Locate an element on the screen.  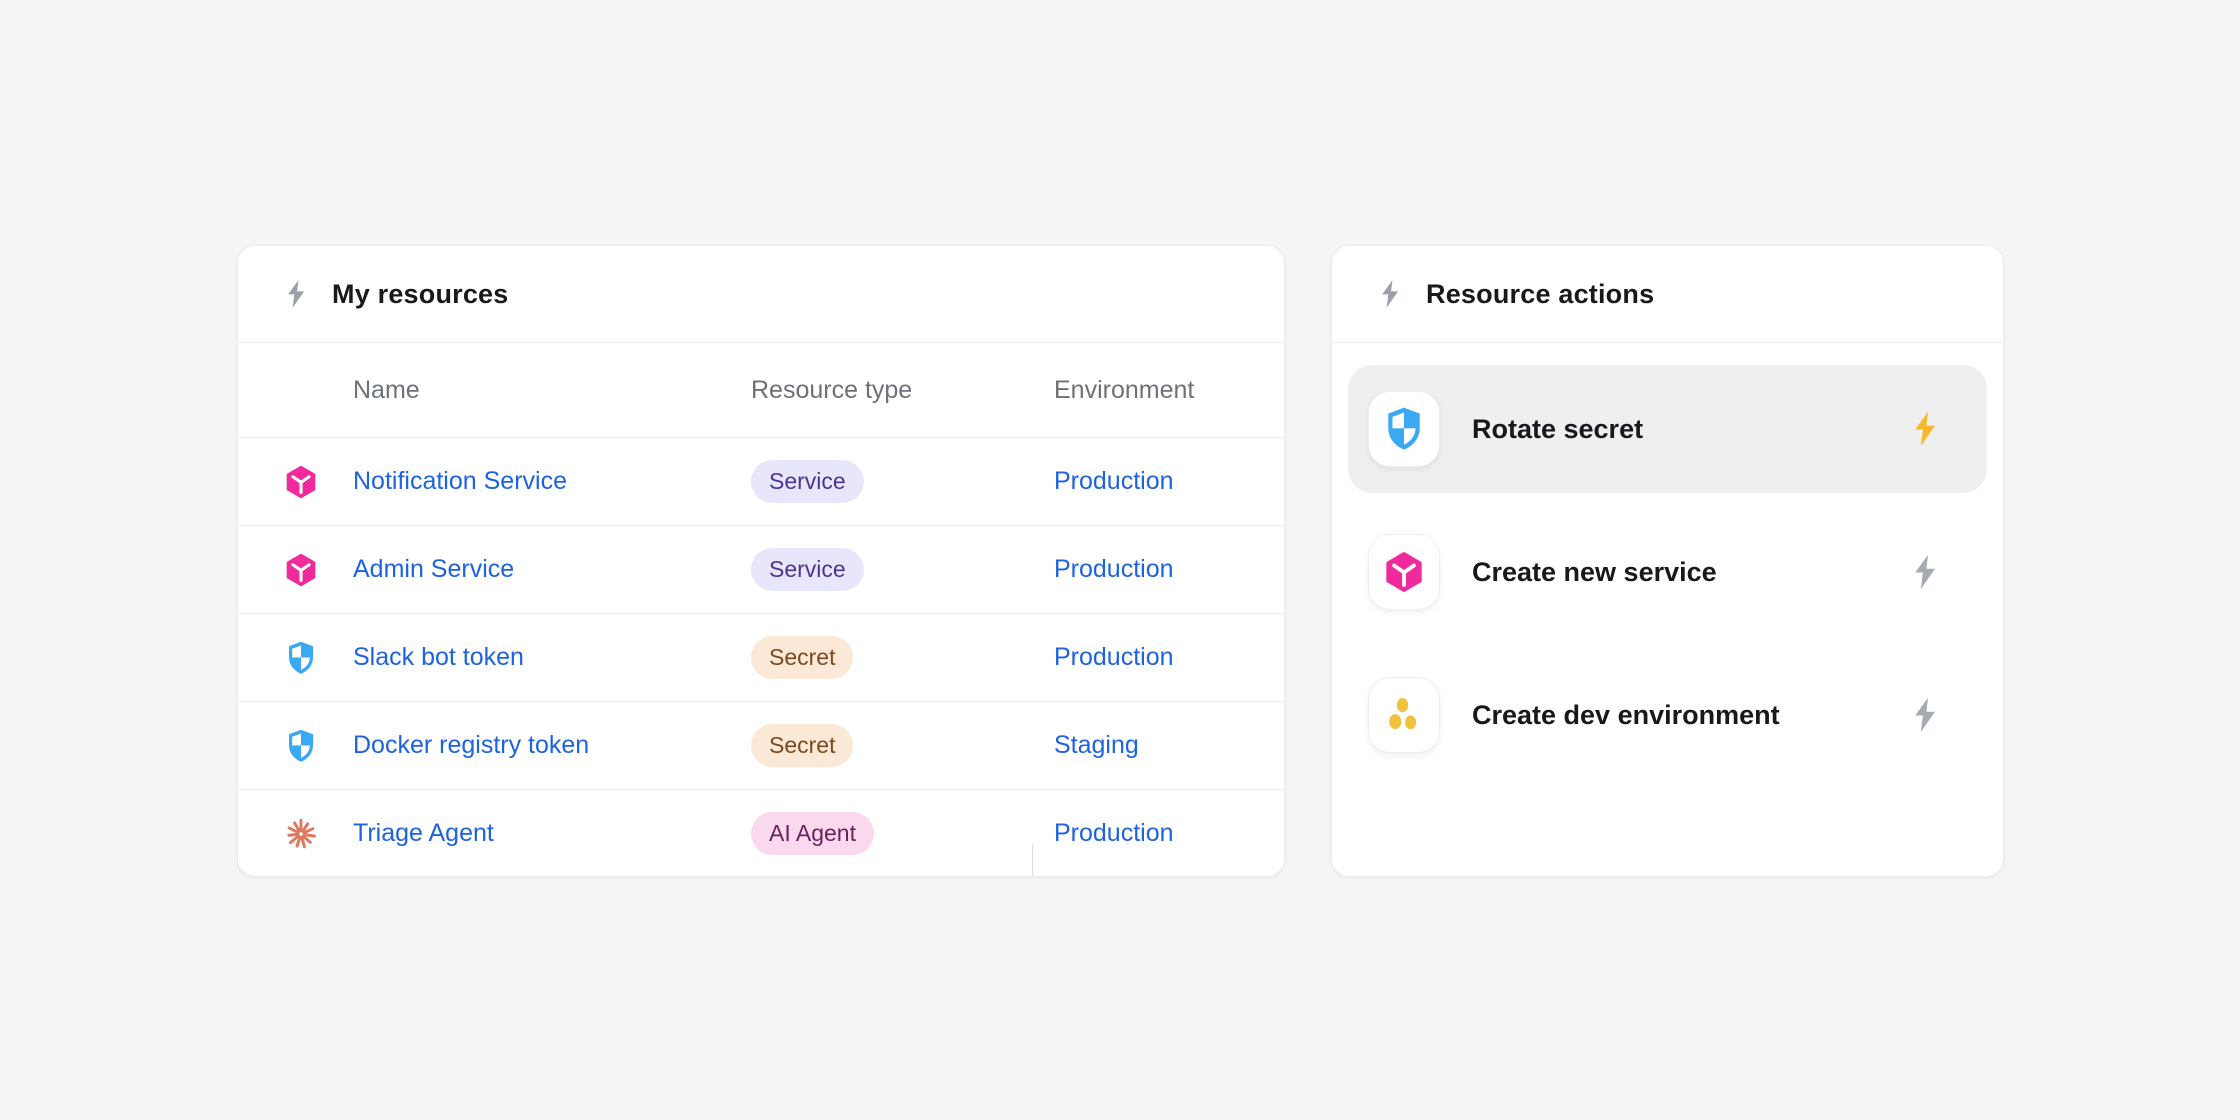
table-header-row: Name Resource type Environment is located at coordinates (761, 390).